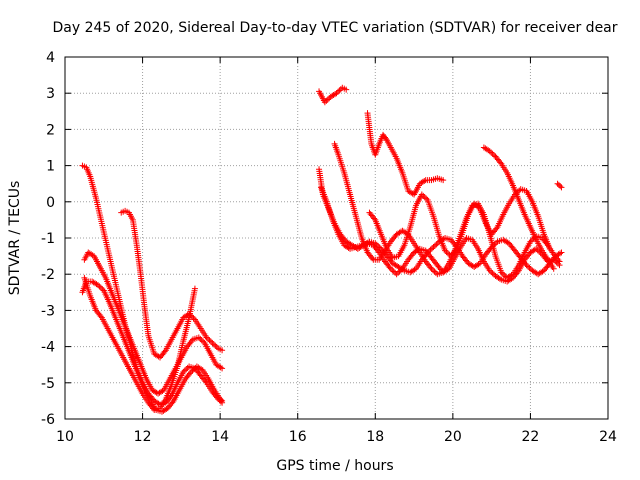 This screenshot has height=480, width=640. What do you see at coordinates (50, 167) in the screenshot?
I see `y-tick-label: 1` at bounding box center [50, 167].